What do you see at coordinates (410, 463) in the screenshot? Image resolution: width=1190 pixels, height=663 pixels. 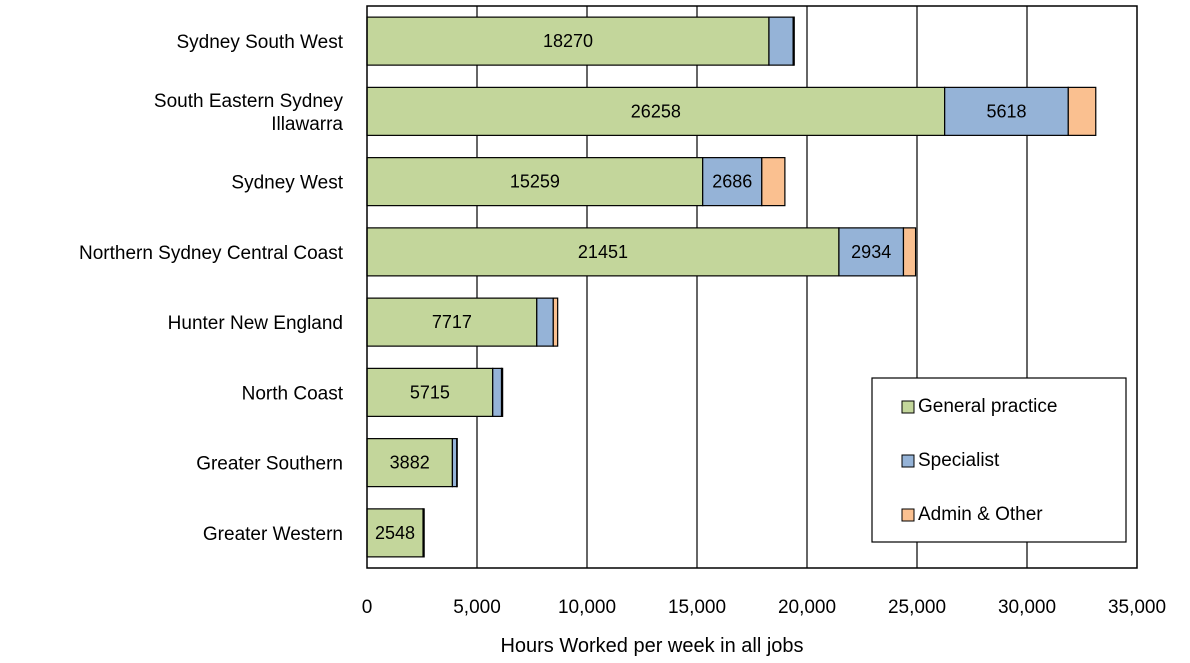 I see `bar-data-label: 3882` at bounding box center [410, 463].